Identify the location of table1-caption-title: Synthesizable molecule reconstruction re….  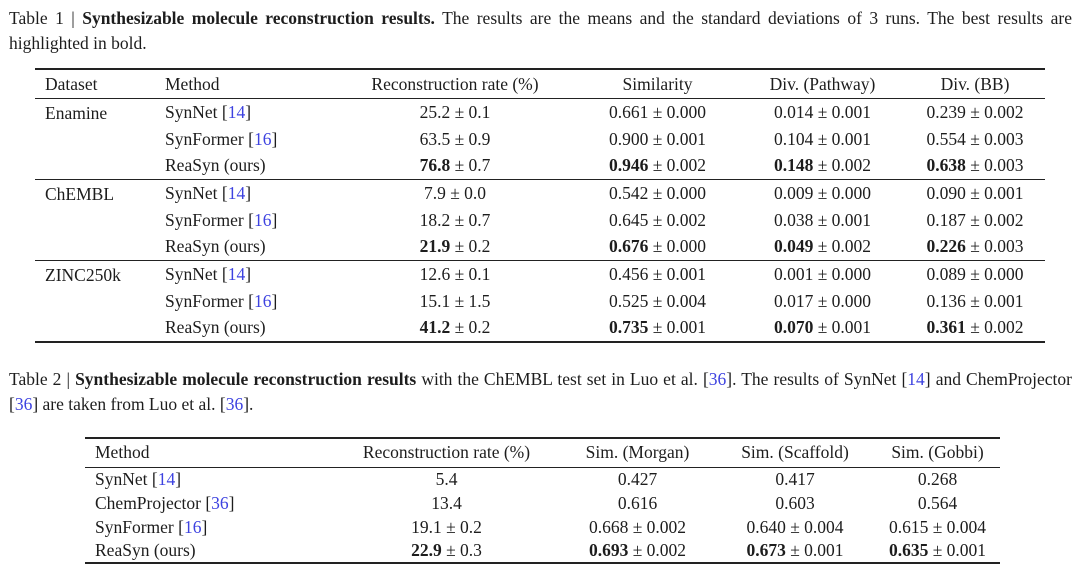
(258, 18).